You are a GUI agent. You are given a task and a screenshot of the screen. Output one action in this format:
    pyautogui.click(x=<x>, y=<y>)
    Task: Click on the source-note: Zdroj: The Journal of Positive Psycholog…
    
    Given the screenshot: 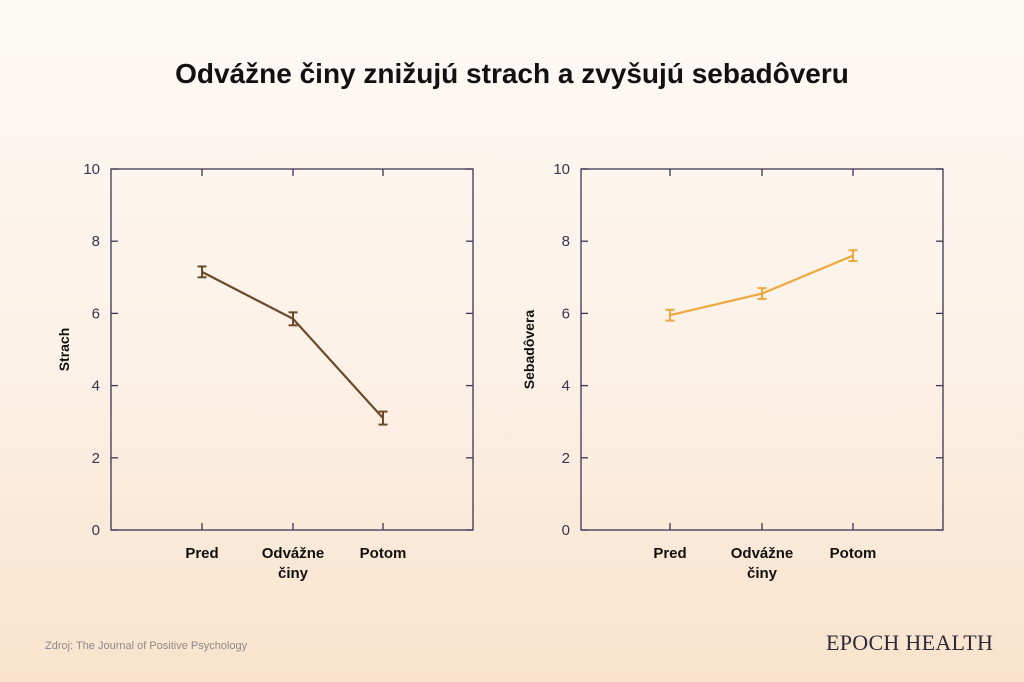 What is the action you would take?
    pyautogui.click(x=146, y=646)
    